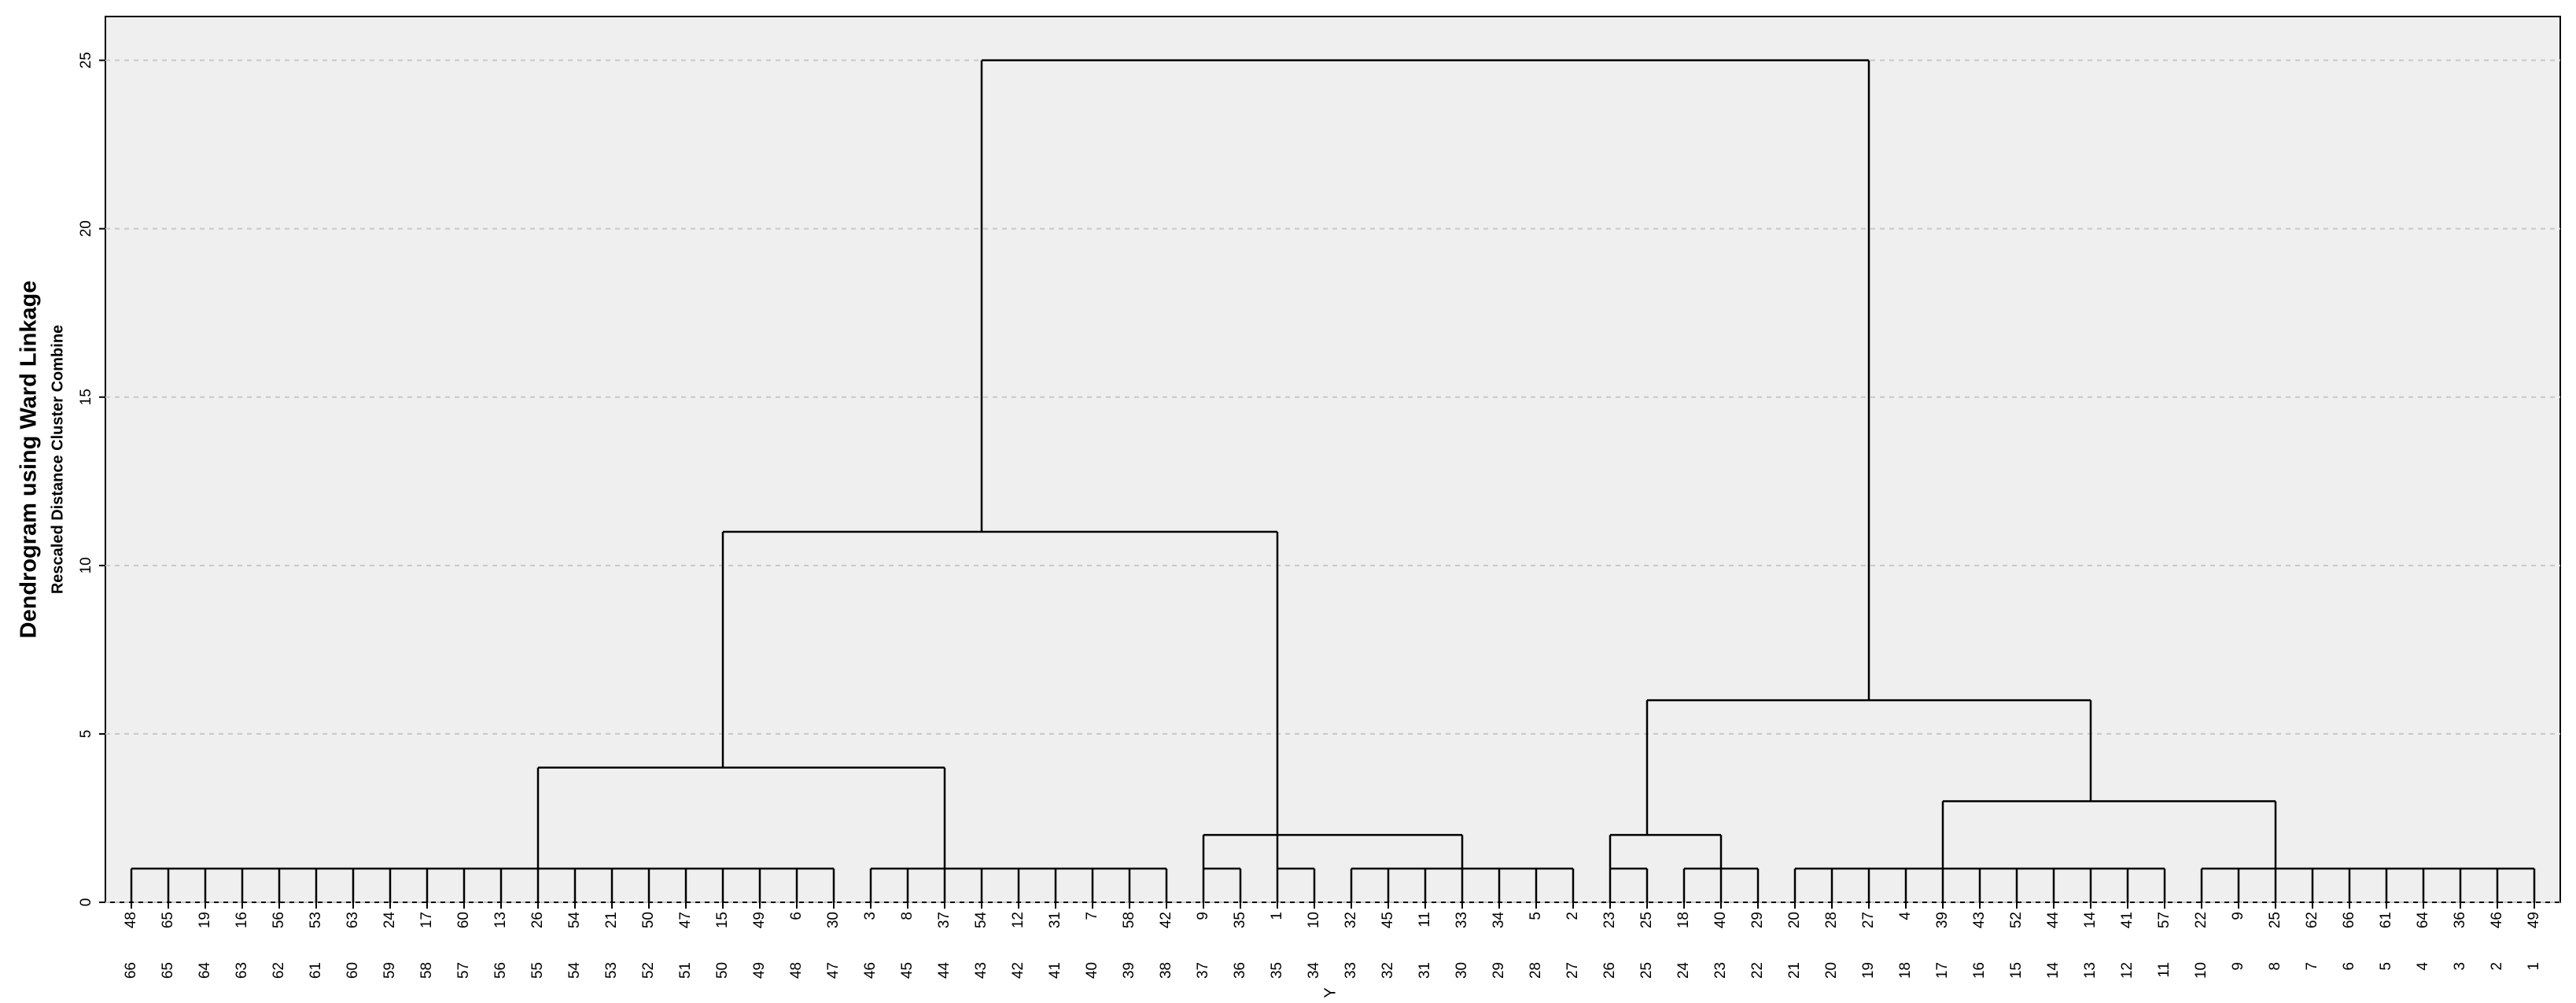 Image resolution: width=2576 pixels, height=1003 pixels. I want to click on leaf-label: 7, so click(1092, 916).